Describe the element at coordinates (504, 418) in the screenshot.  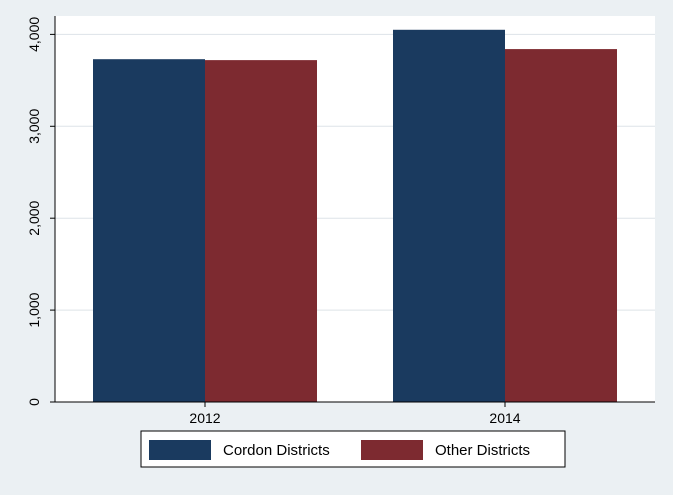
I see `x-tick-label: 2014` at that location.